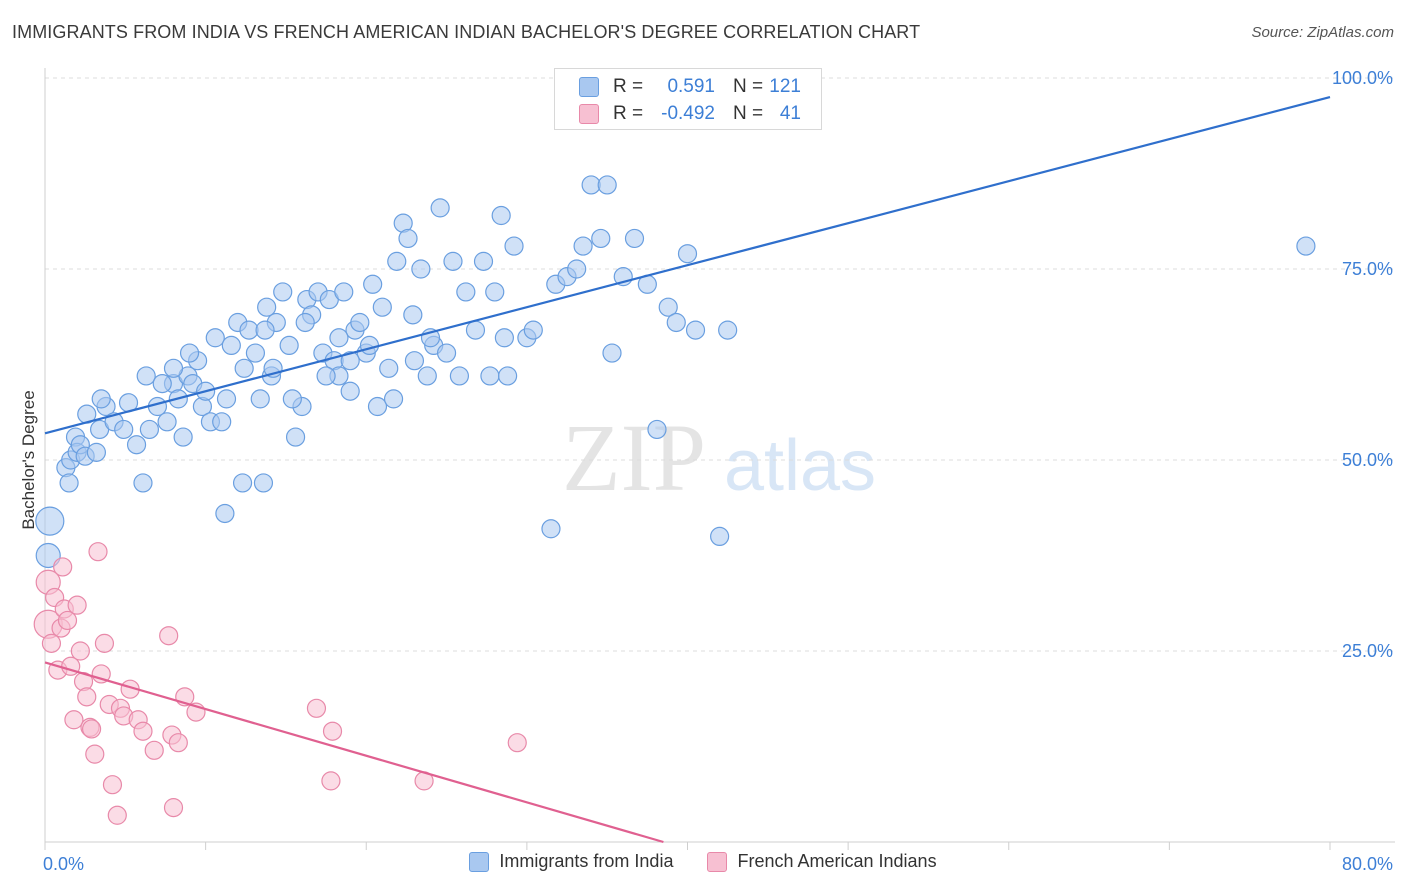  What do you see at coordinates (628, 86) in the screenshot?
I see `stats-r-label: R =` at bounding box center [628, 86].